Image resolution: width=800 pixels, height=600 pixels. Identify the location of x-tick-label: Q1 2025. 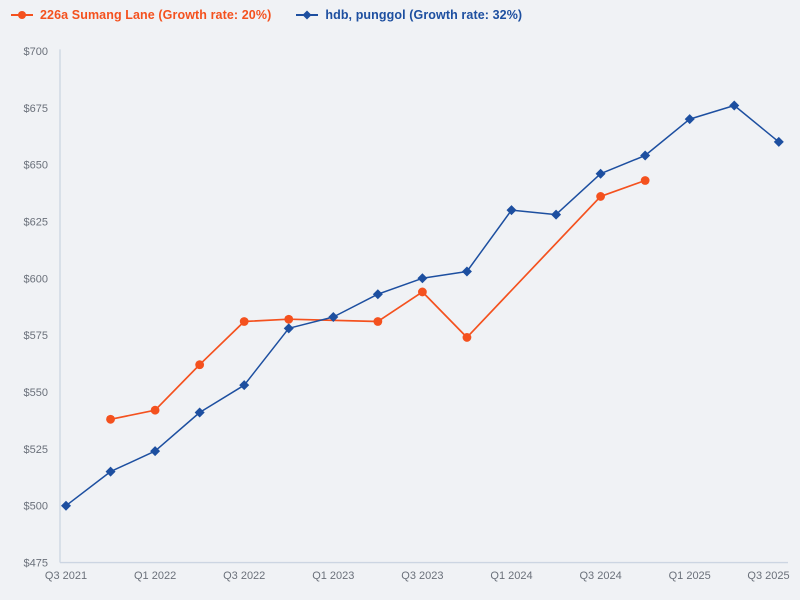
(690, 576).